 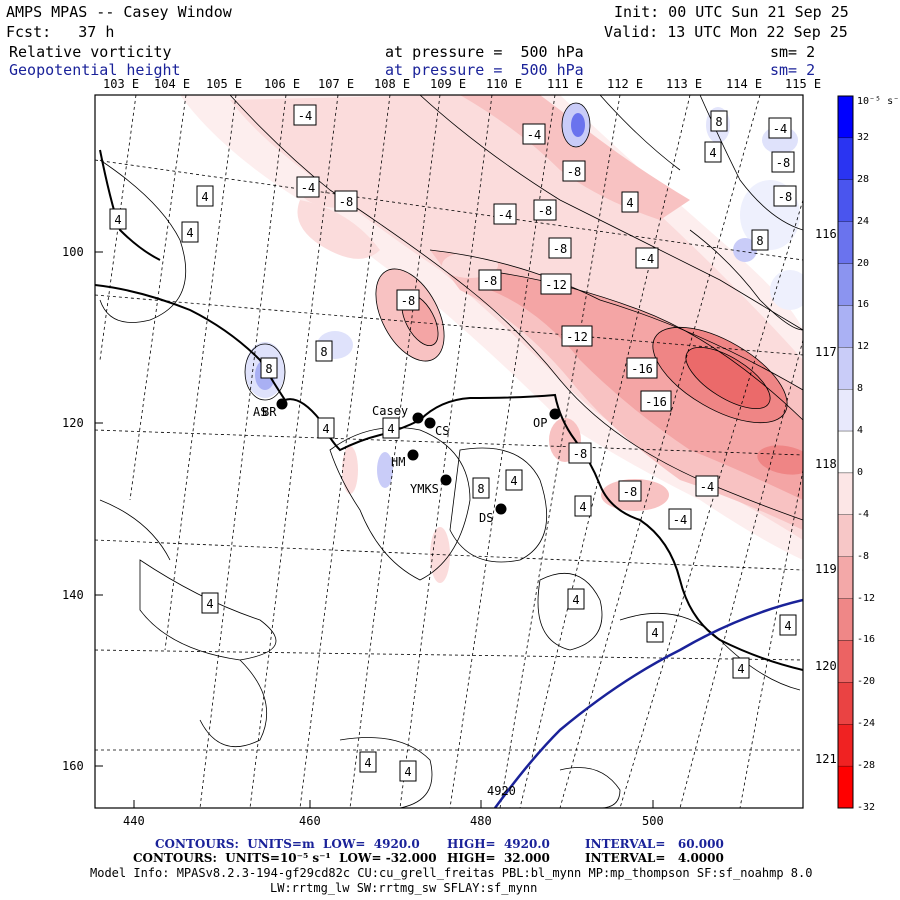 I want to click on longitude-label-top: 111 E, so click(x=565, y=84).